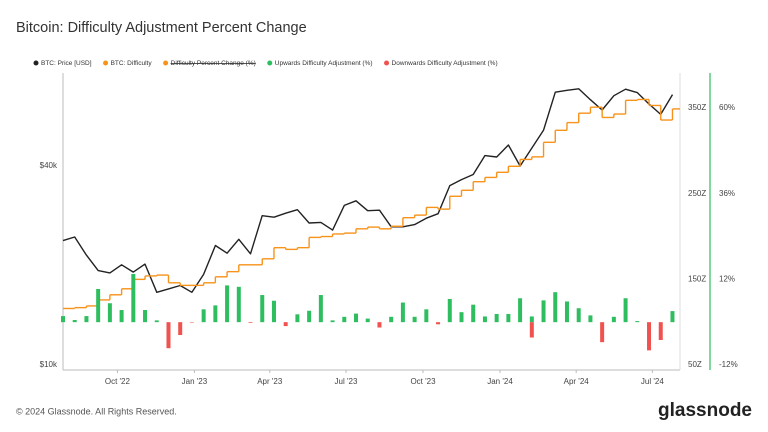  I want to click on copyright: © 2024 Glassnode. All Rights Reserved., so click(96, 411).